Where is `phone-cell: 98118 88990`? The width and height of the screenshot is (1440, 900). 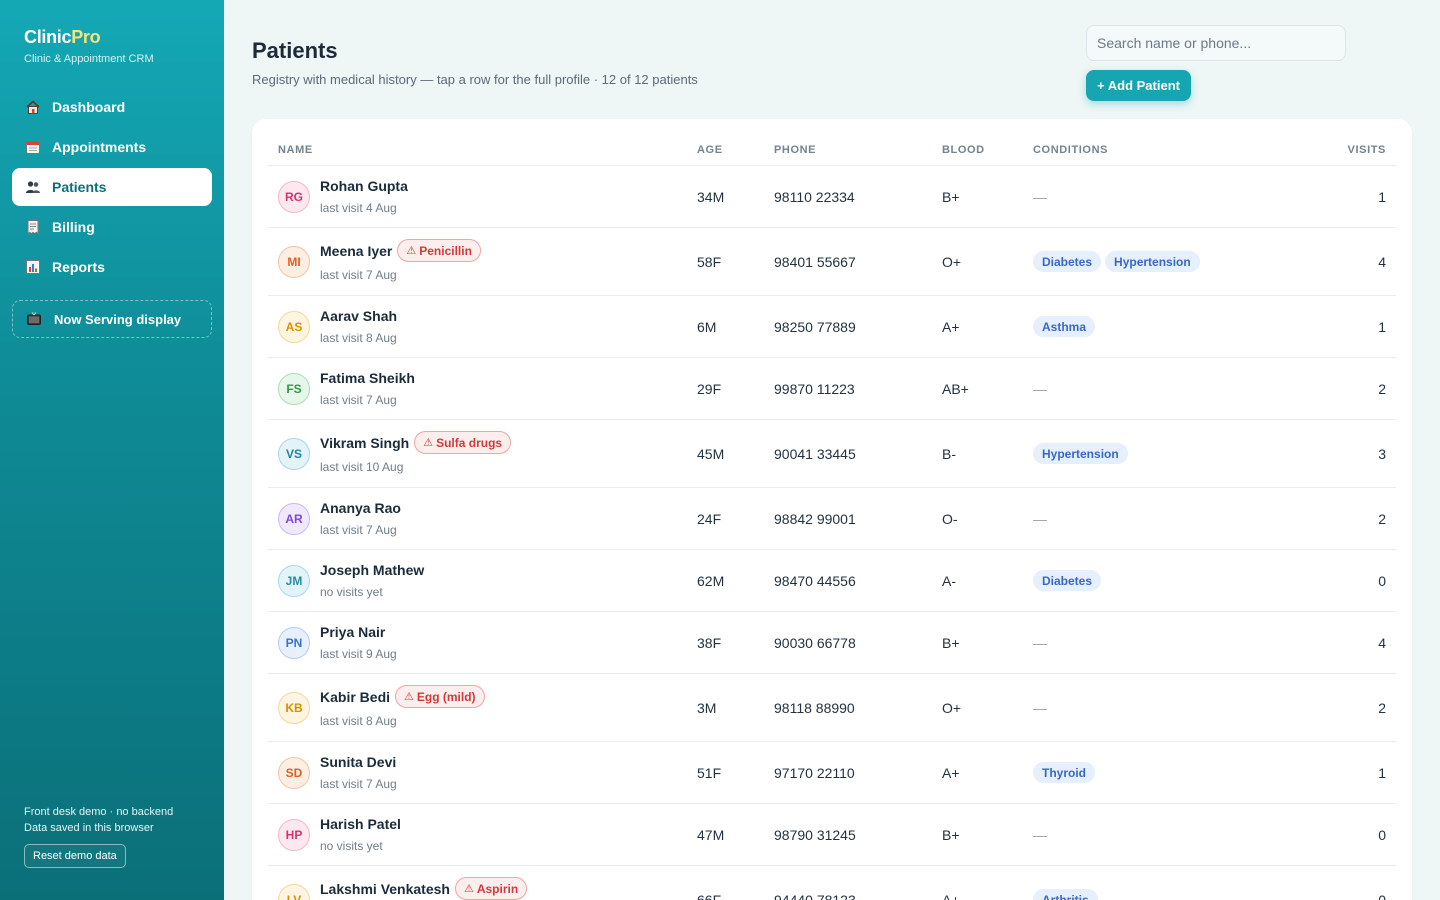 phone-cell: 98118 88990 is located at coordinates (814, 708).